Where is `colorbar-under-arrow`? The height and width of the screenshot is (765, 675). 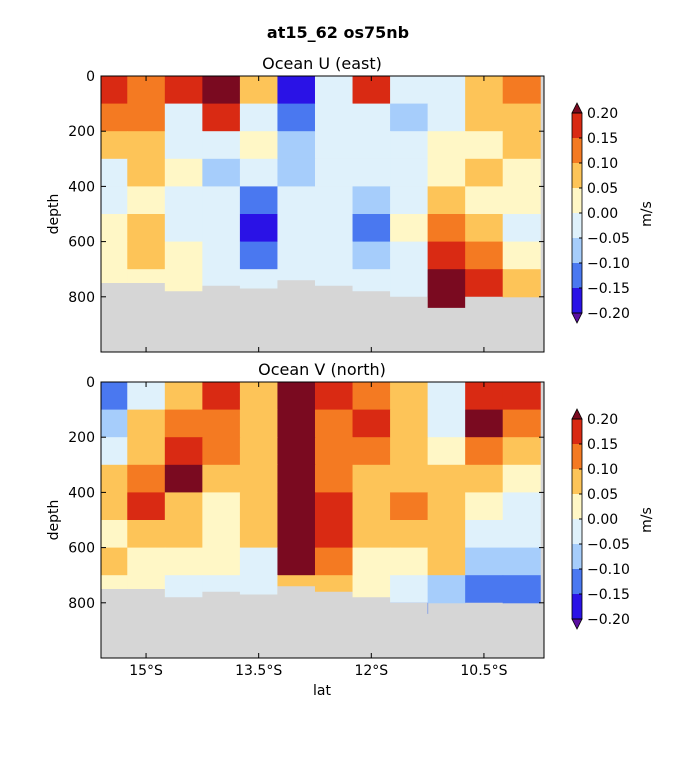
colorbar-under-arrow is located at coordinates (577, 318).